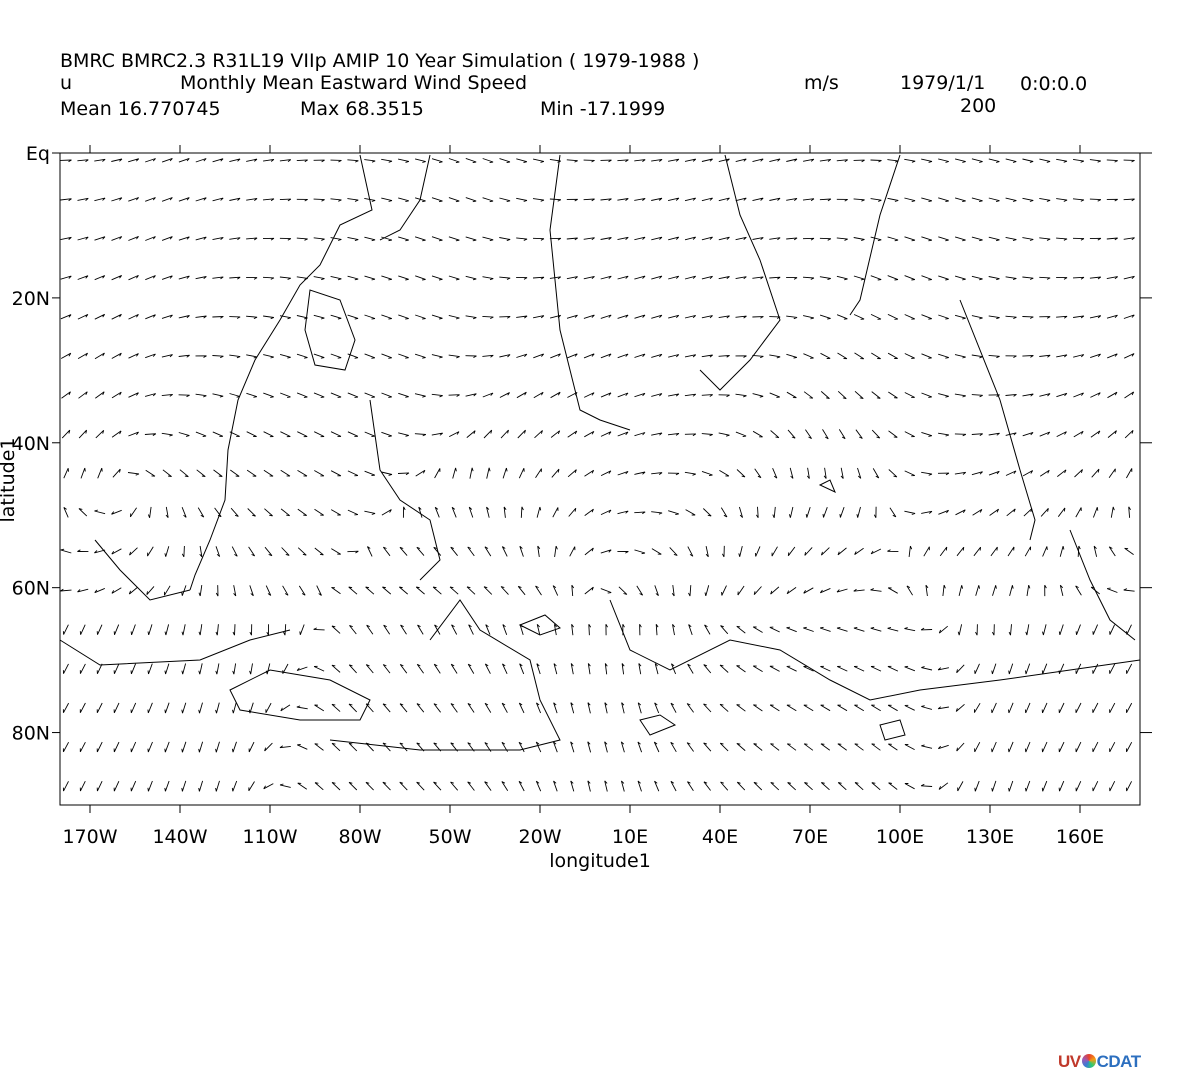 Image resolution: width=1200 pixels, height=1091 pixels. I want to click on variable-name: u, so click(66, 83).